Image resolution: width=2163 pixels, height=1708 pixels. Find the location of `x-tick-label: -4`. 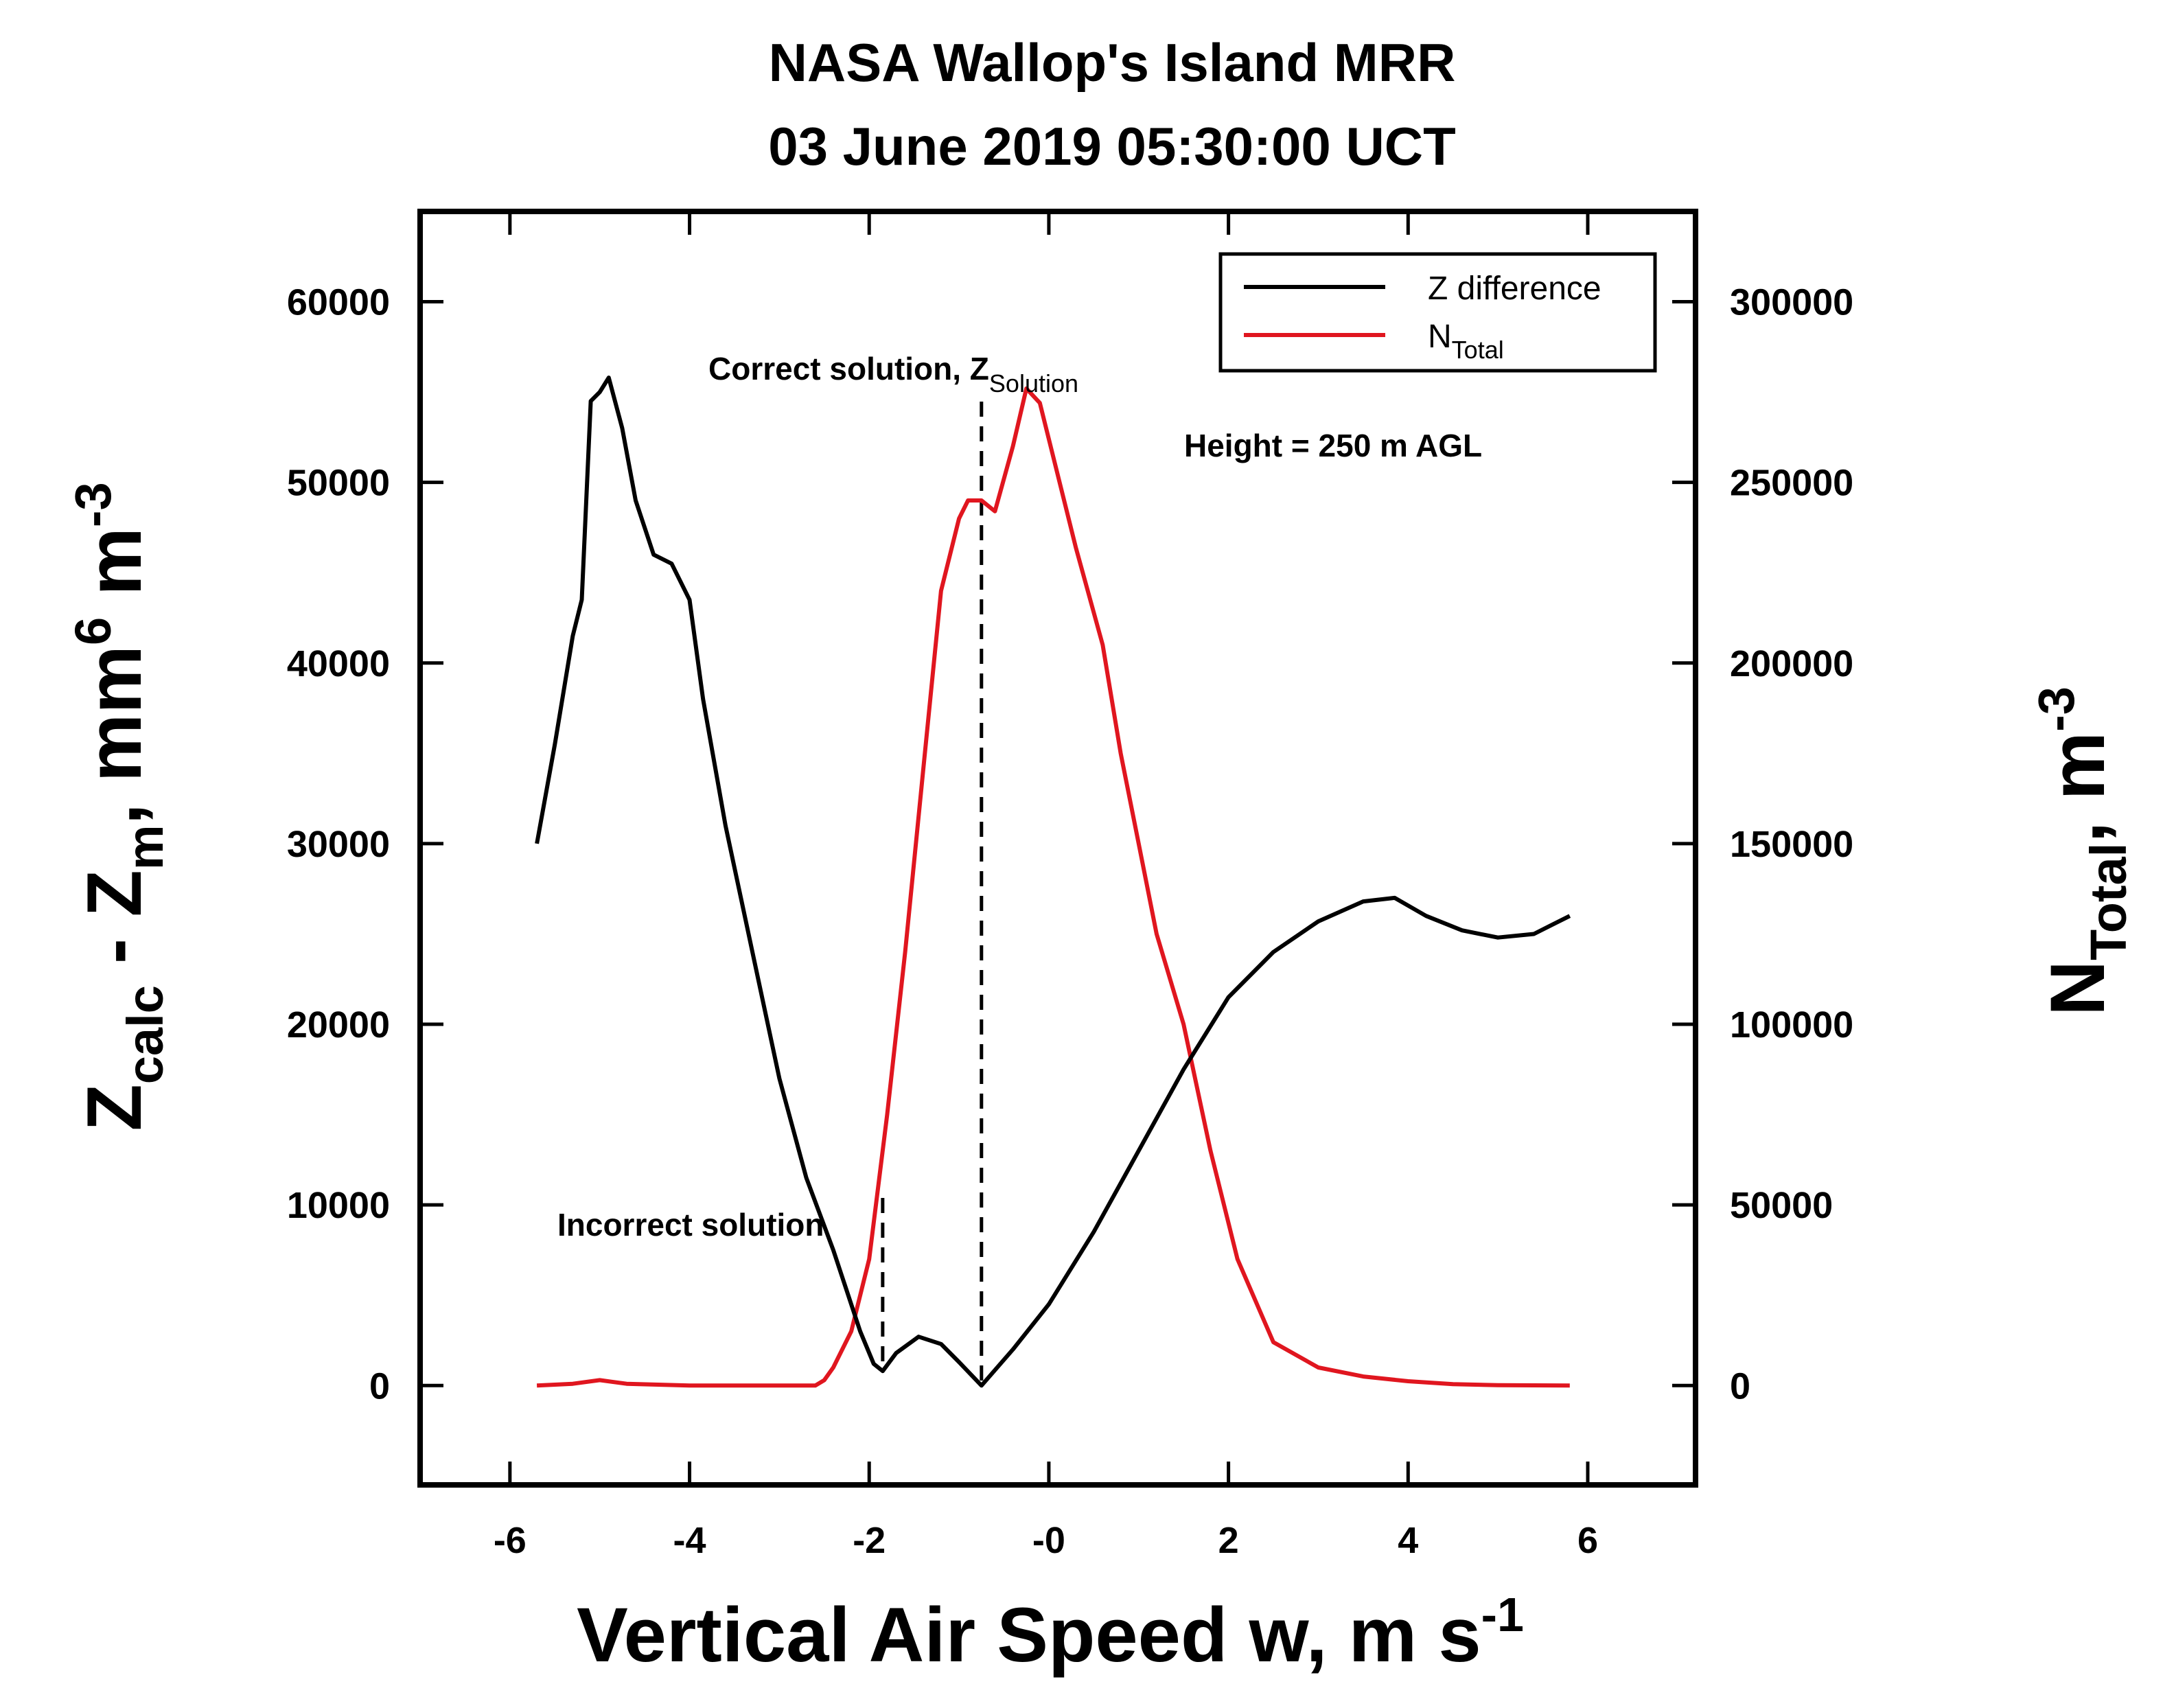

x-tick-label: -4 is located at coordinates (690, 1540).